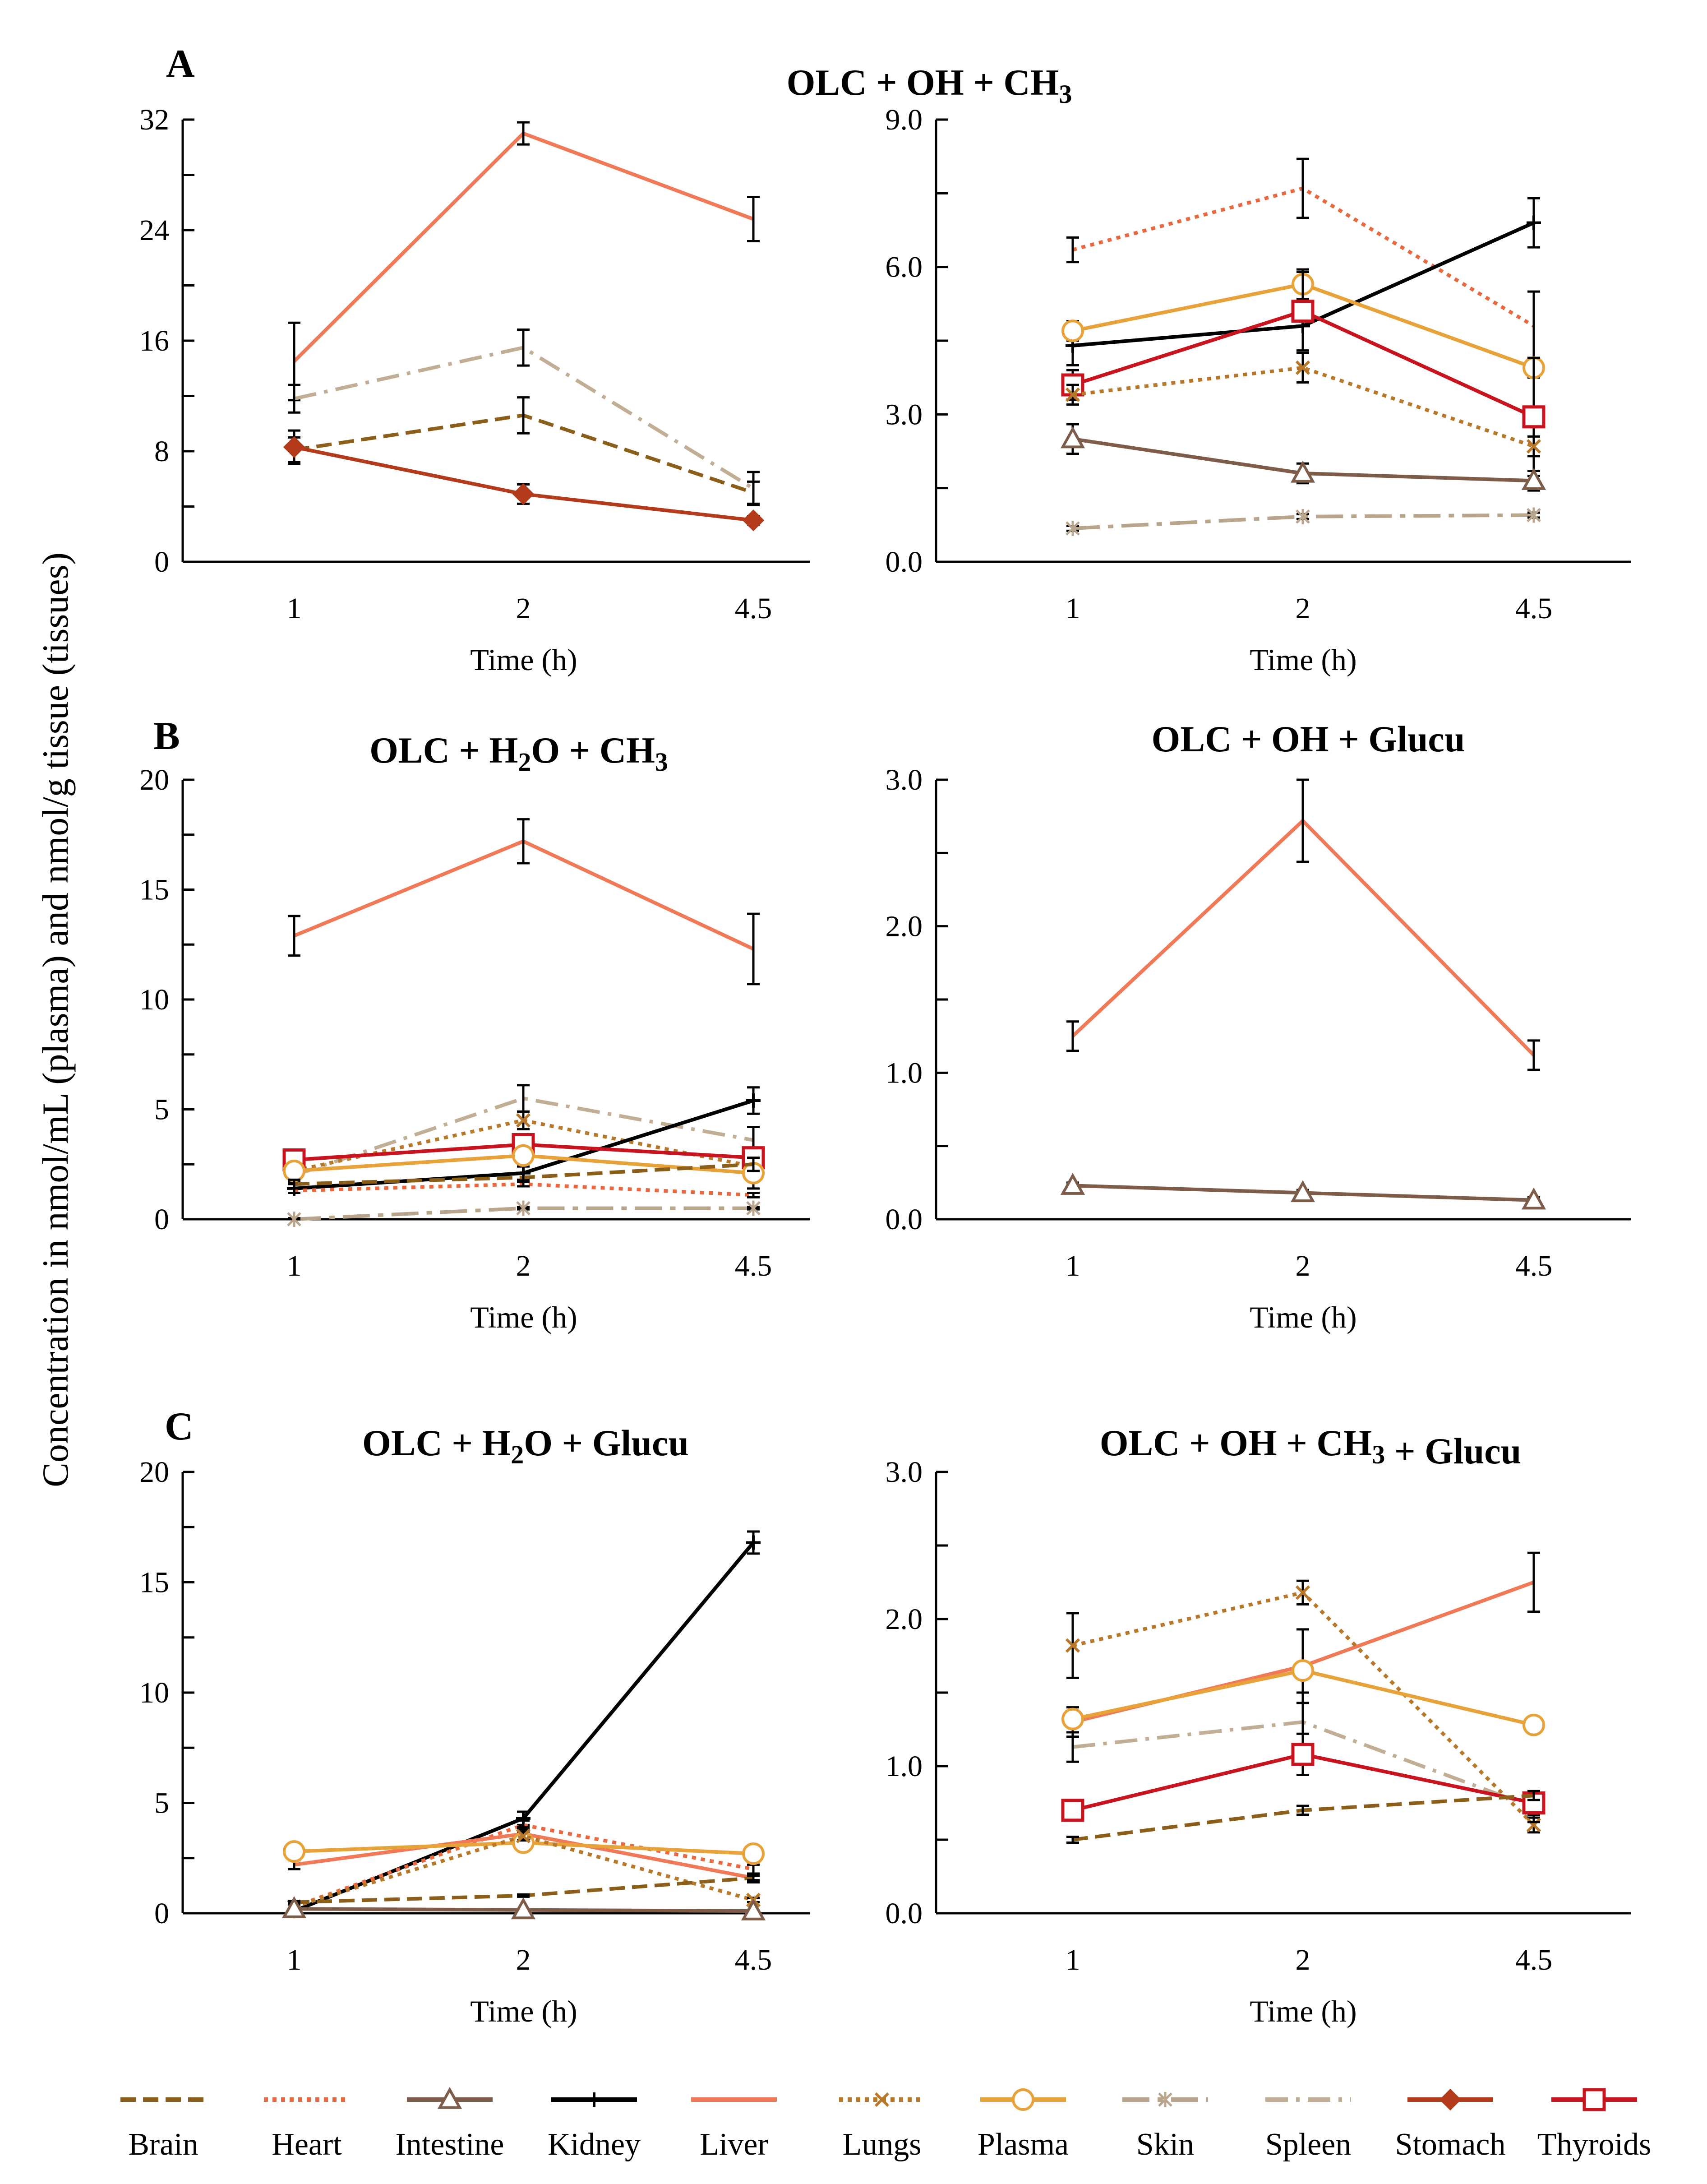 This screenshot has width=1707, height=2184. What do you see at coordinates (161, 1109) in the screenshot?
I see `y-tick-label: 5` at bounding box center [161, 1109].